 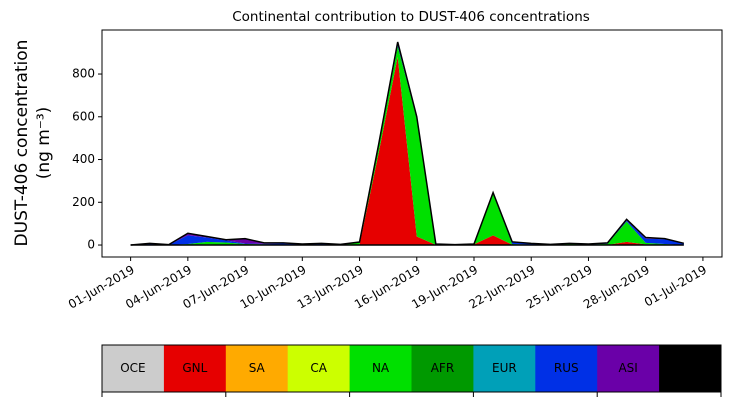 I want to click on colorbar-label: AFR, so click(x=442, y=368).